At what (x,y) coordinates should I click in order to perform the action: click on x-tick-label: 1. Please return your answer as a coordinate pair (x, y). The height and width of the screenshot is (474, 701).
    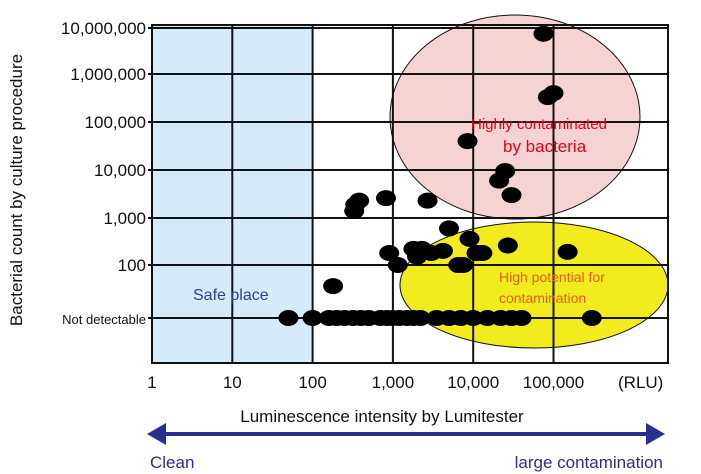
    Looking at the image, I should click on (151, 382).